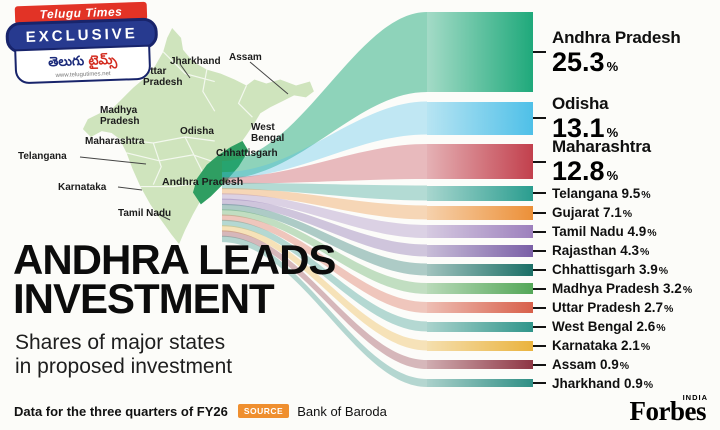 Image resolution: width=720 pixels, height=430 pixels. I want to click on bar-row-maharashtra: Maharashtra 12.8%, so click(572, 161).